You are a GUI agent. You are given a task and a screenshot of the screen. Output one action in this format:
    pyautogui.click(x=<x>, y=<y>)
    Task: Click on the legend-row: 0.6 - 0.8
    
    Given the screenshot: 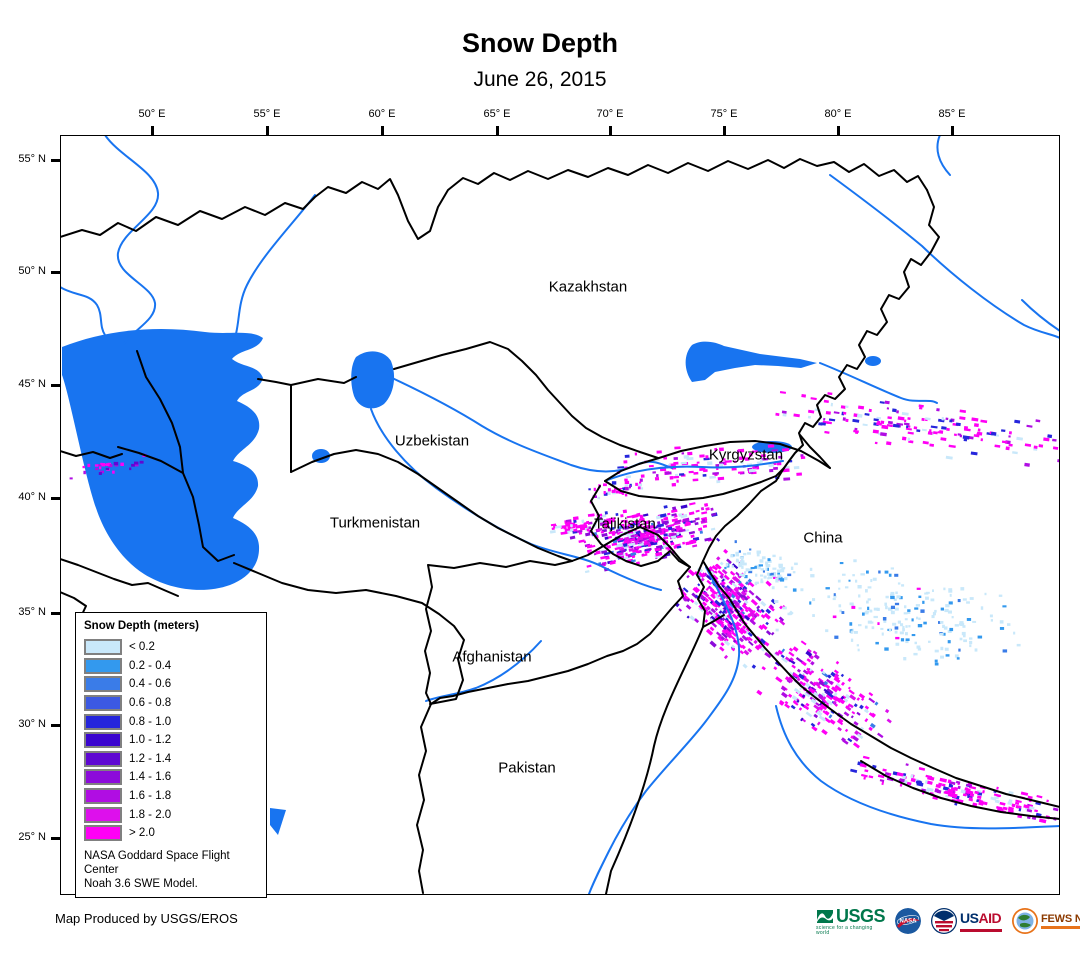 What is the action you would take?
    pyautogui.click(x=171, y=703)
    